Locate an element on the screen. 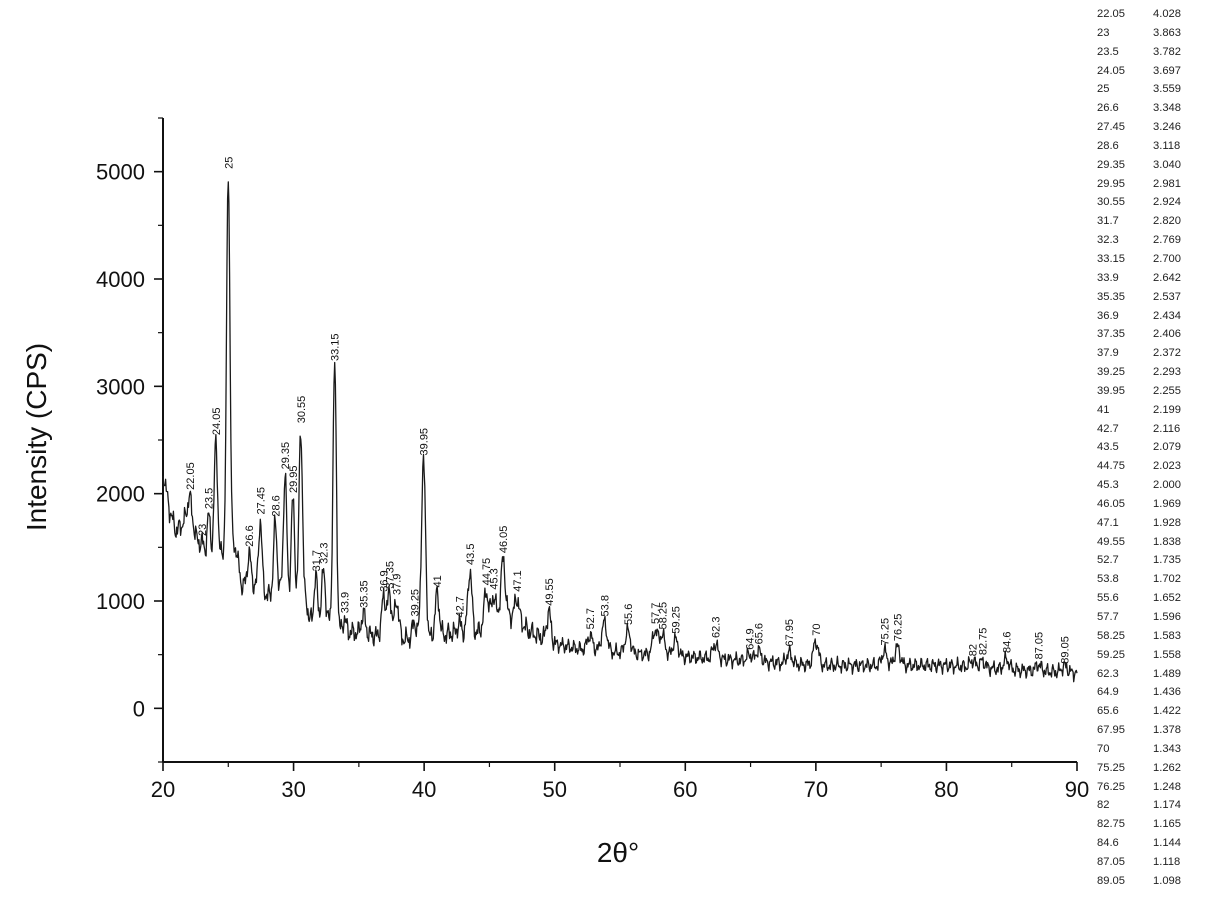 This screenshot has width=1209, height=914. table-row: 30.55 2.924 is located at coordinates (1152, 202).